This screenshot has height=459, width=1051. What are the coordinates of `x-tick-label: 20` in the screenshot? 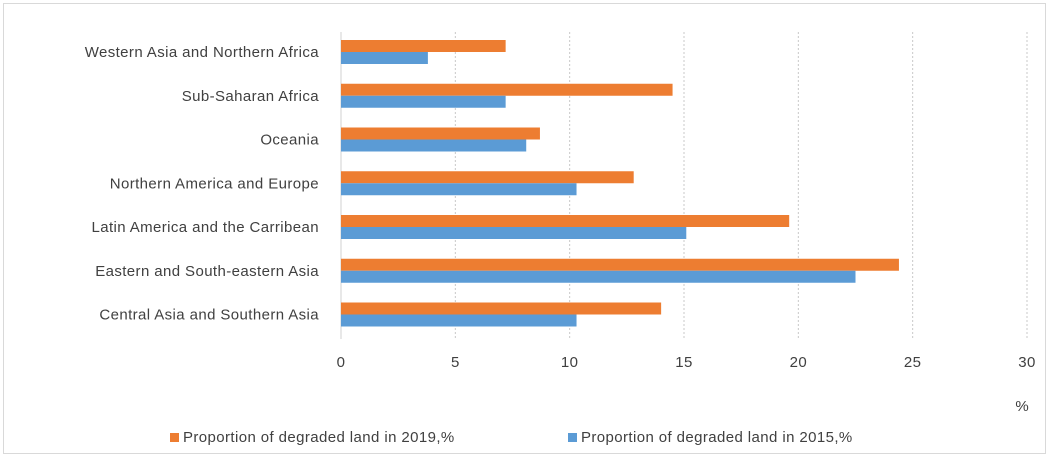 It's located at (799, 362).